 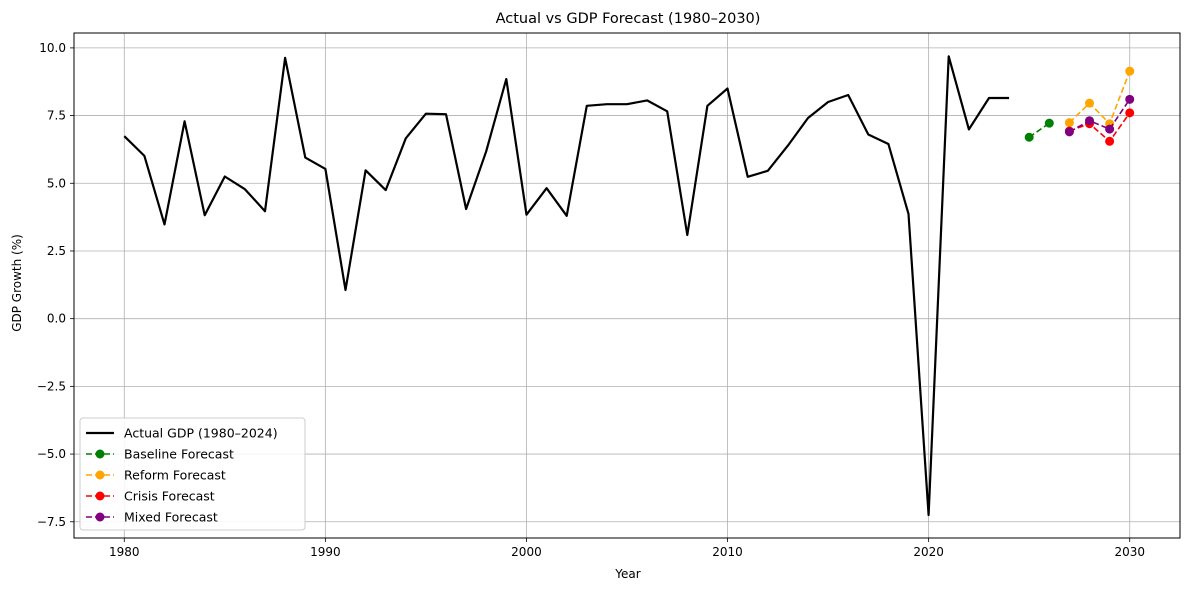 I want to click on y-tick-label: −7.5, so click(x=51, y=522).